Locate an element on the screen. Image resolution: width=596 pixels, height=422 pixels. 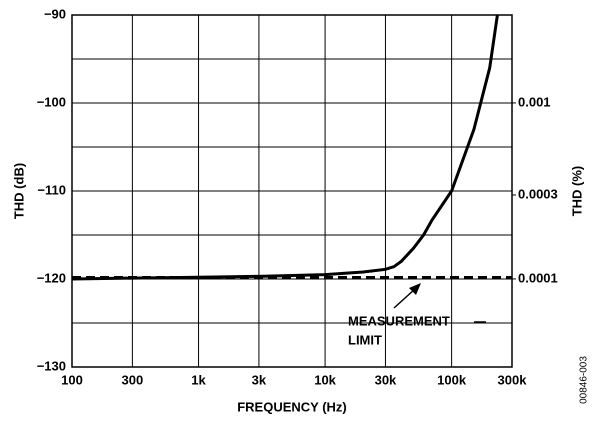
y2-tick-label: 0.0001 is located at coordinates (538, 277).